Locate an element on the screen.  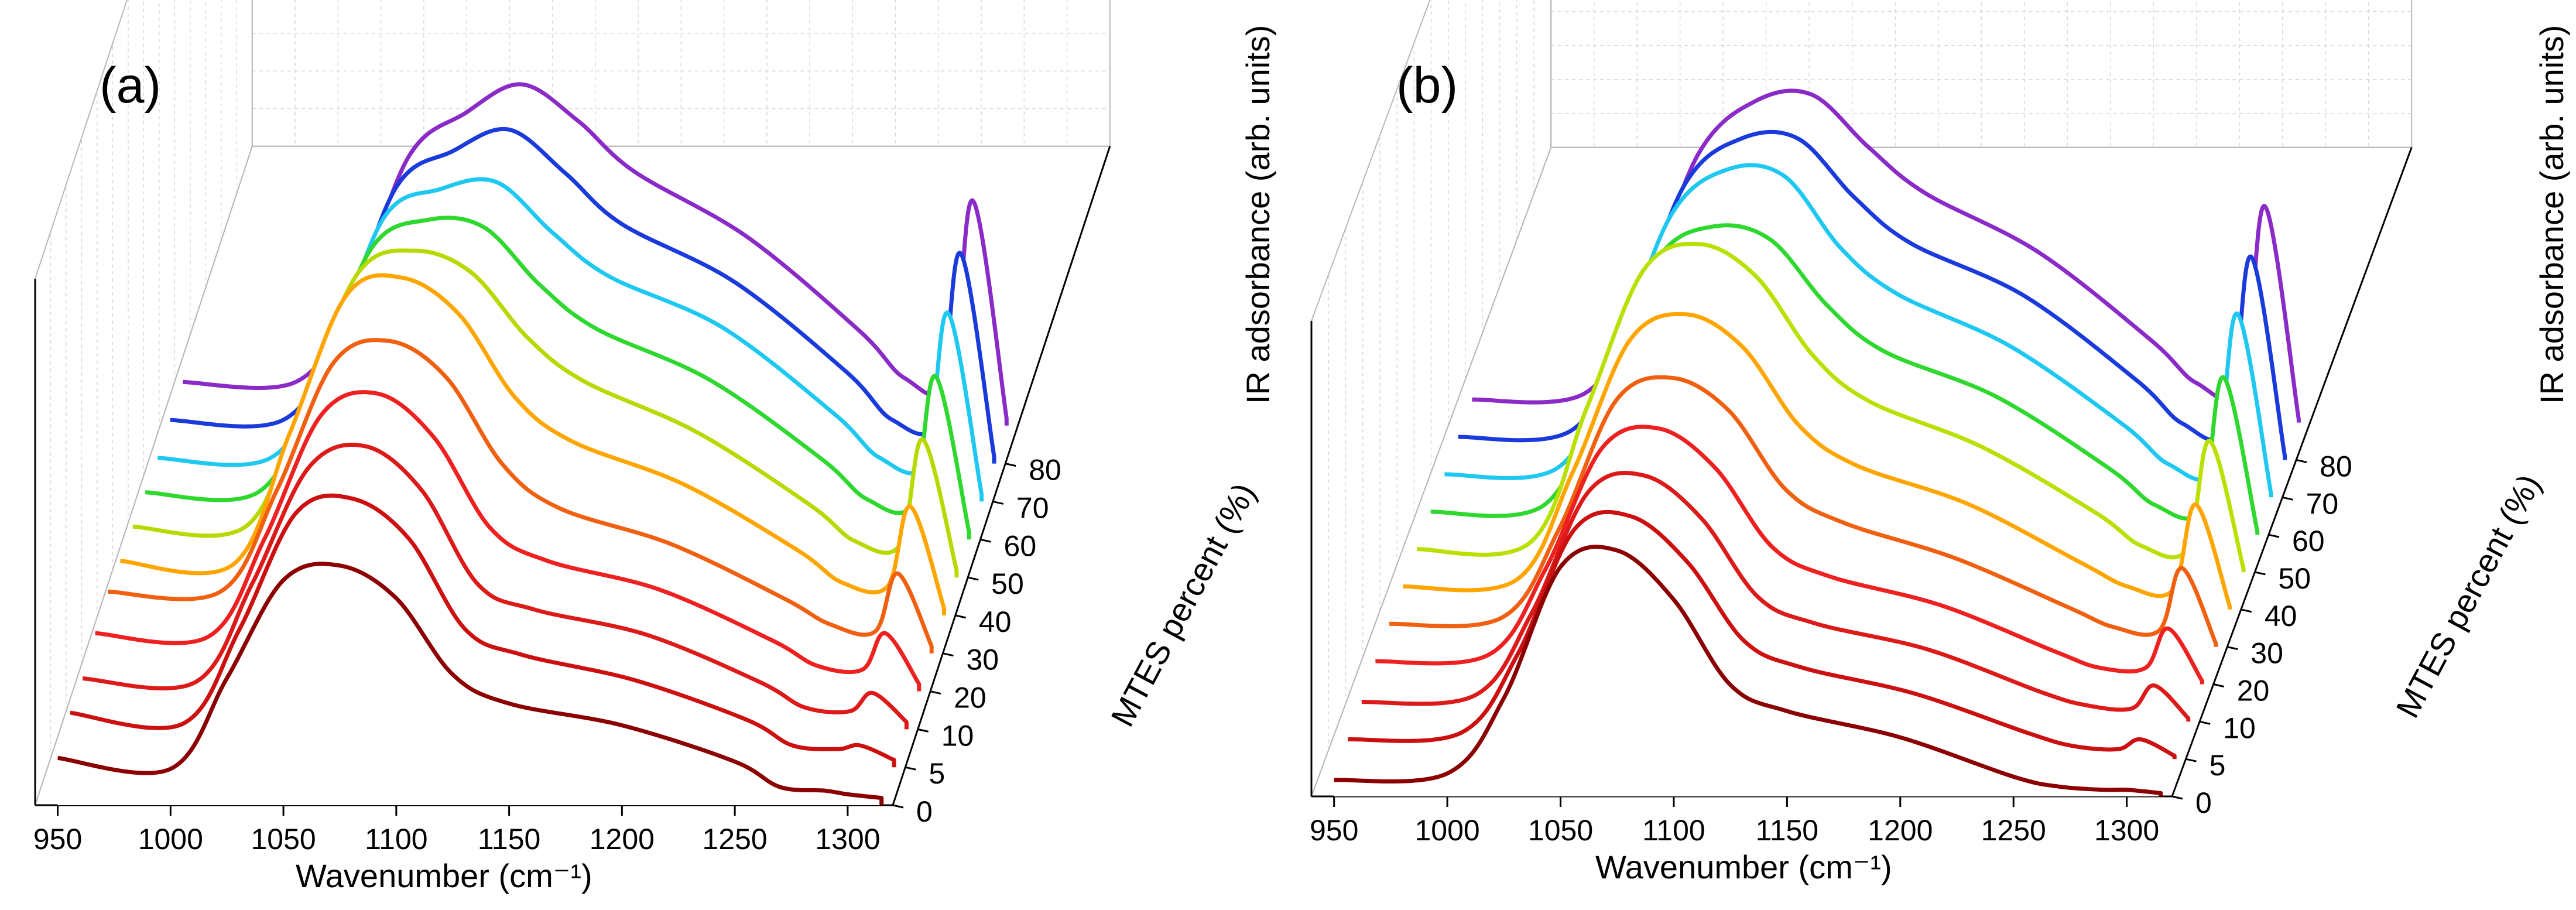
panel-b-x-axis-label: Wavenumber (cm⁻¹) is located at coordinates (1743, 867).